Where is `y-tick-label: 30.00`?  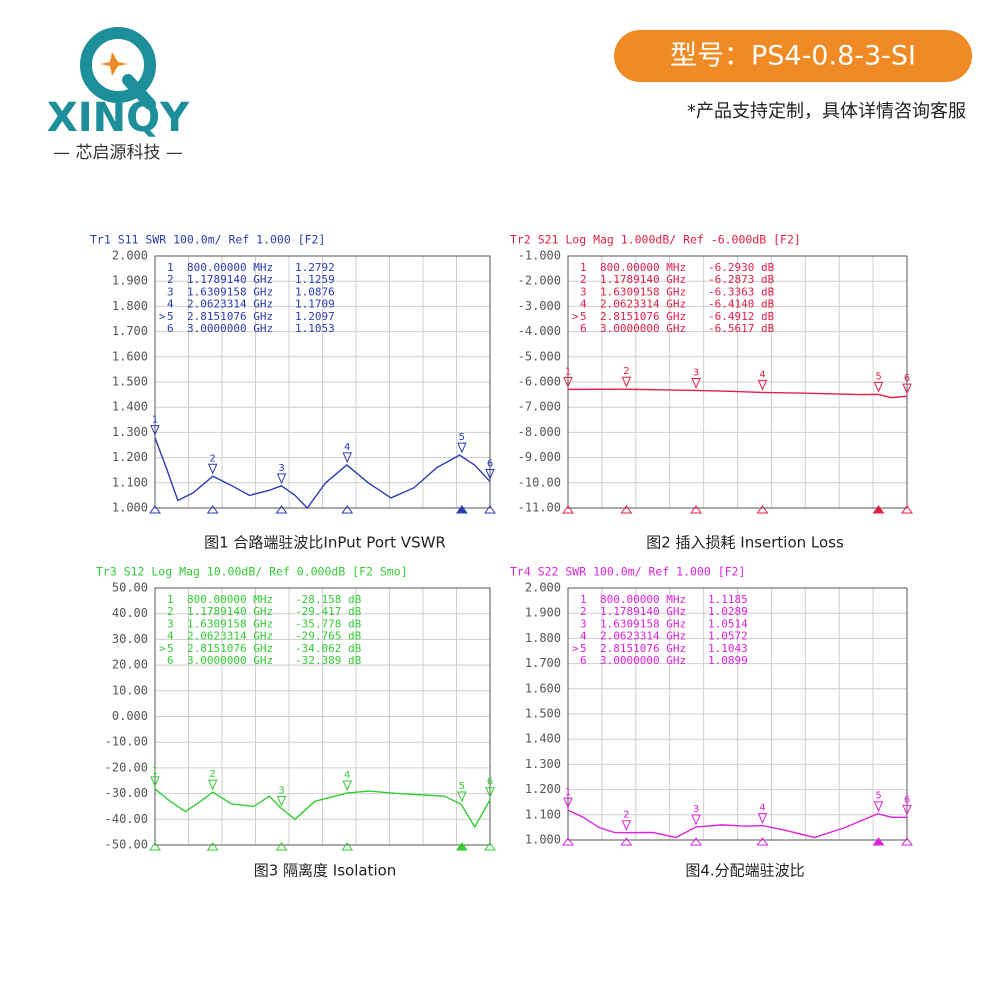
y-tick-label: 30.00 is located at coordinates (130, 639).